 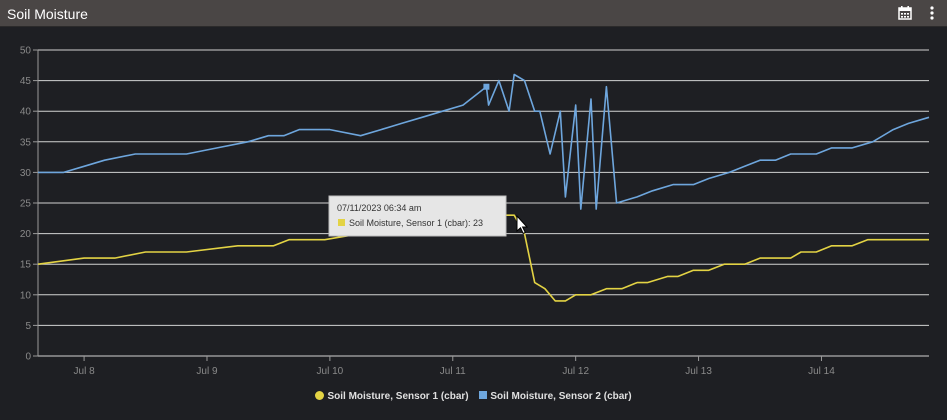 I want to click on widget-header: Soil Moisture, so click(x=473, y=13).